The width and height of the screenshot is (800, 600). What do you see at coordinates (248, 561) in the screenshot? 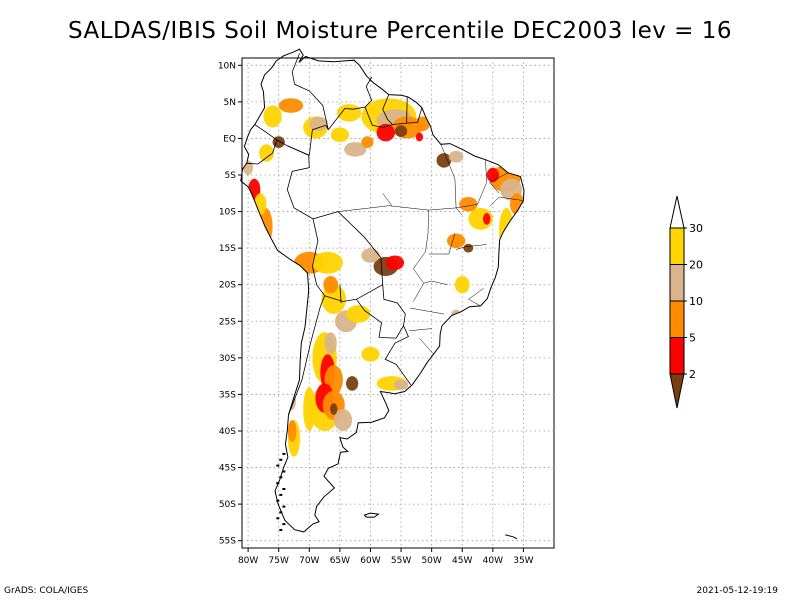
I see `x-tick-label: 80W` at bounding box center [248, 561].